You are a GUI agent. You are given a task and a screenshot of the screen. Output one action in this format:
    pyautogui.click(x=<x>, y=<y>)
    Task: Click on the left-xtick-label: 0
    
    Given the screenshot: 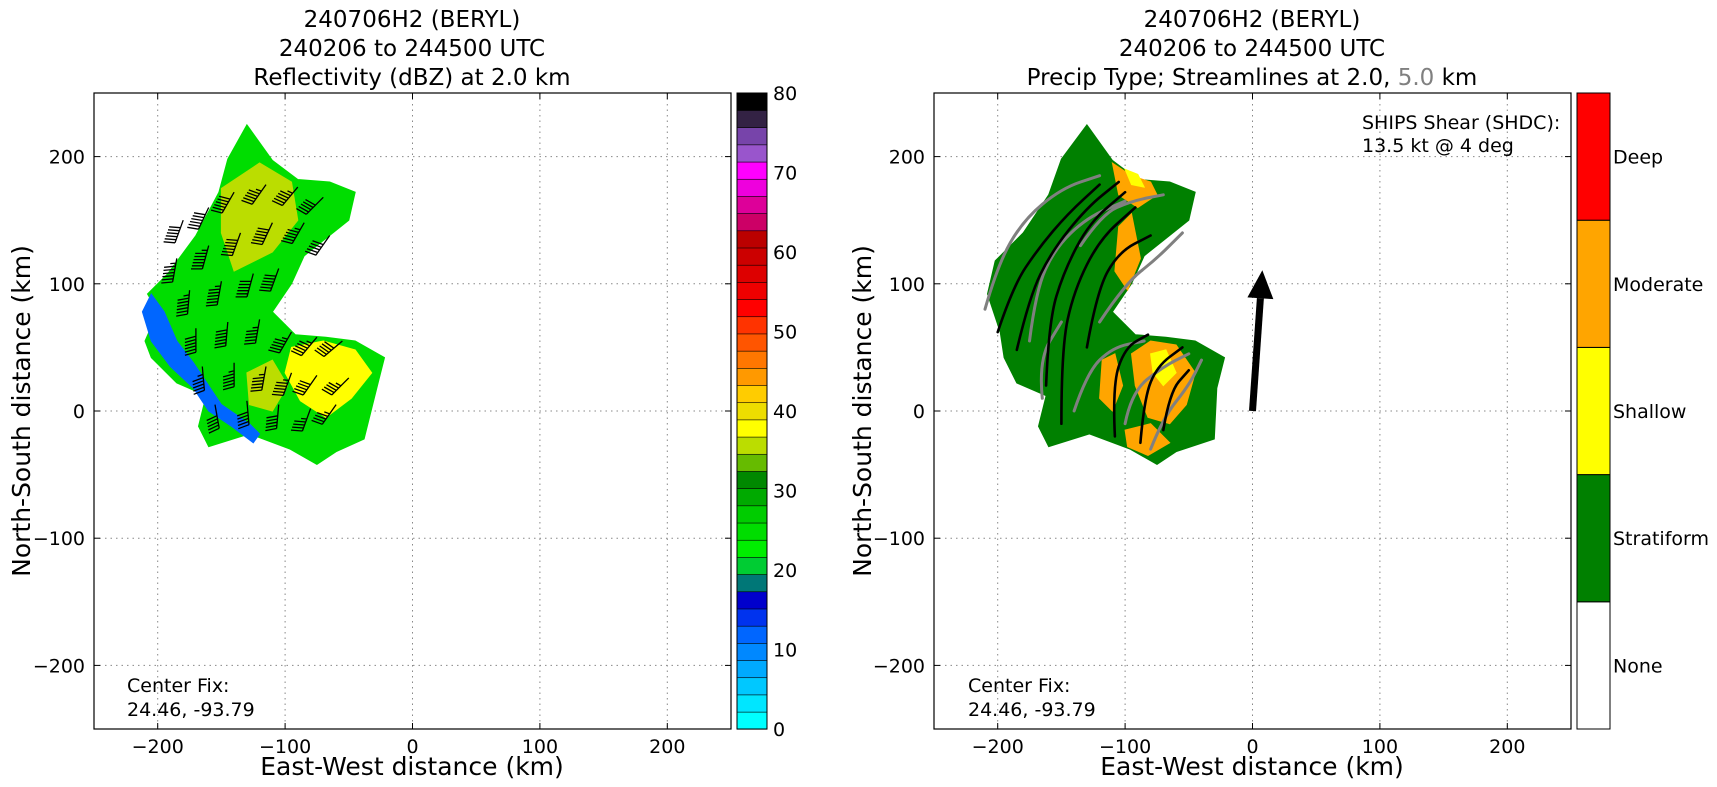 What is the action you would take?
    pyautogui.click(x=412, y=747)
    